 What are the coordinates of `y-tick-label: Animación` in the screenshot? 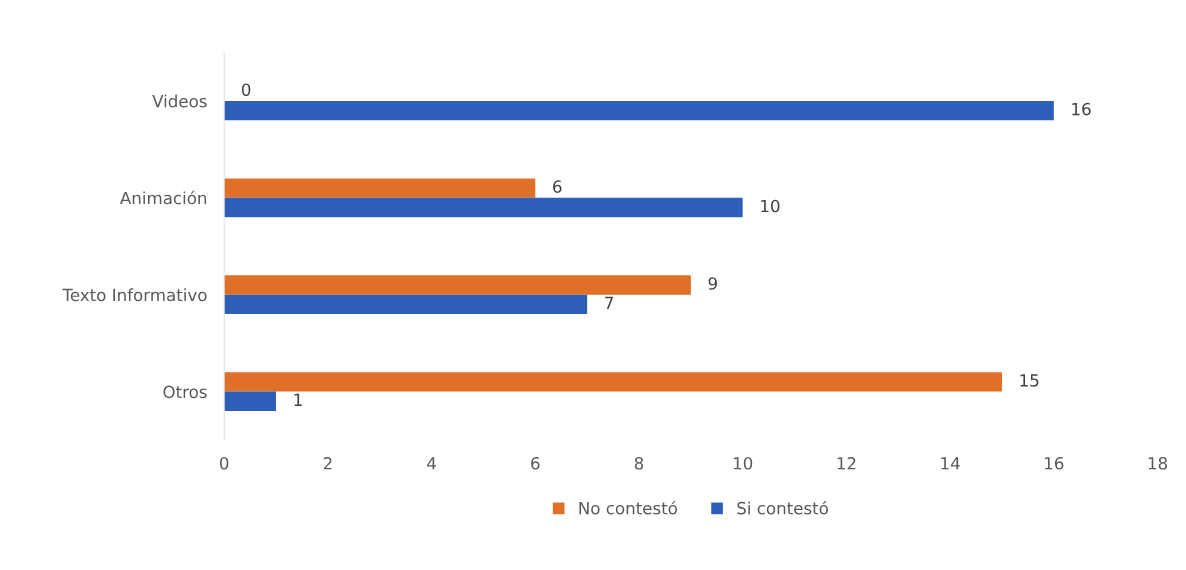 It's located at (163, 197).